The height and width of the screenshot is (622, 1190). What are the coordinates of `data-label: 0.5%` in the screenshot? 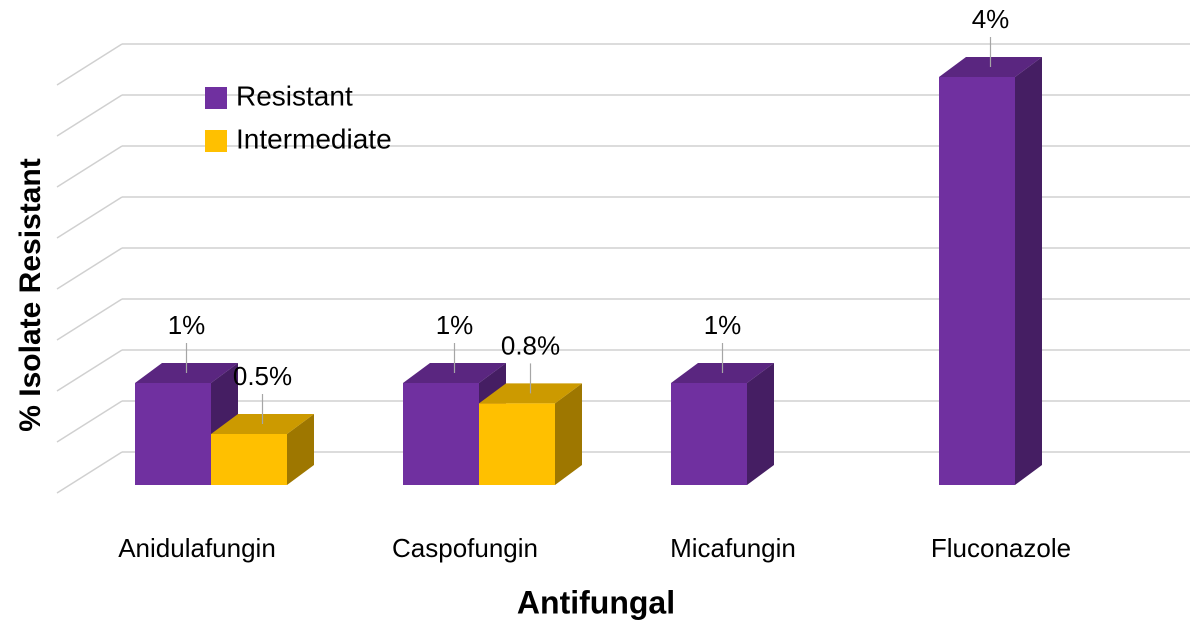 It's located at (262, 376).